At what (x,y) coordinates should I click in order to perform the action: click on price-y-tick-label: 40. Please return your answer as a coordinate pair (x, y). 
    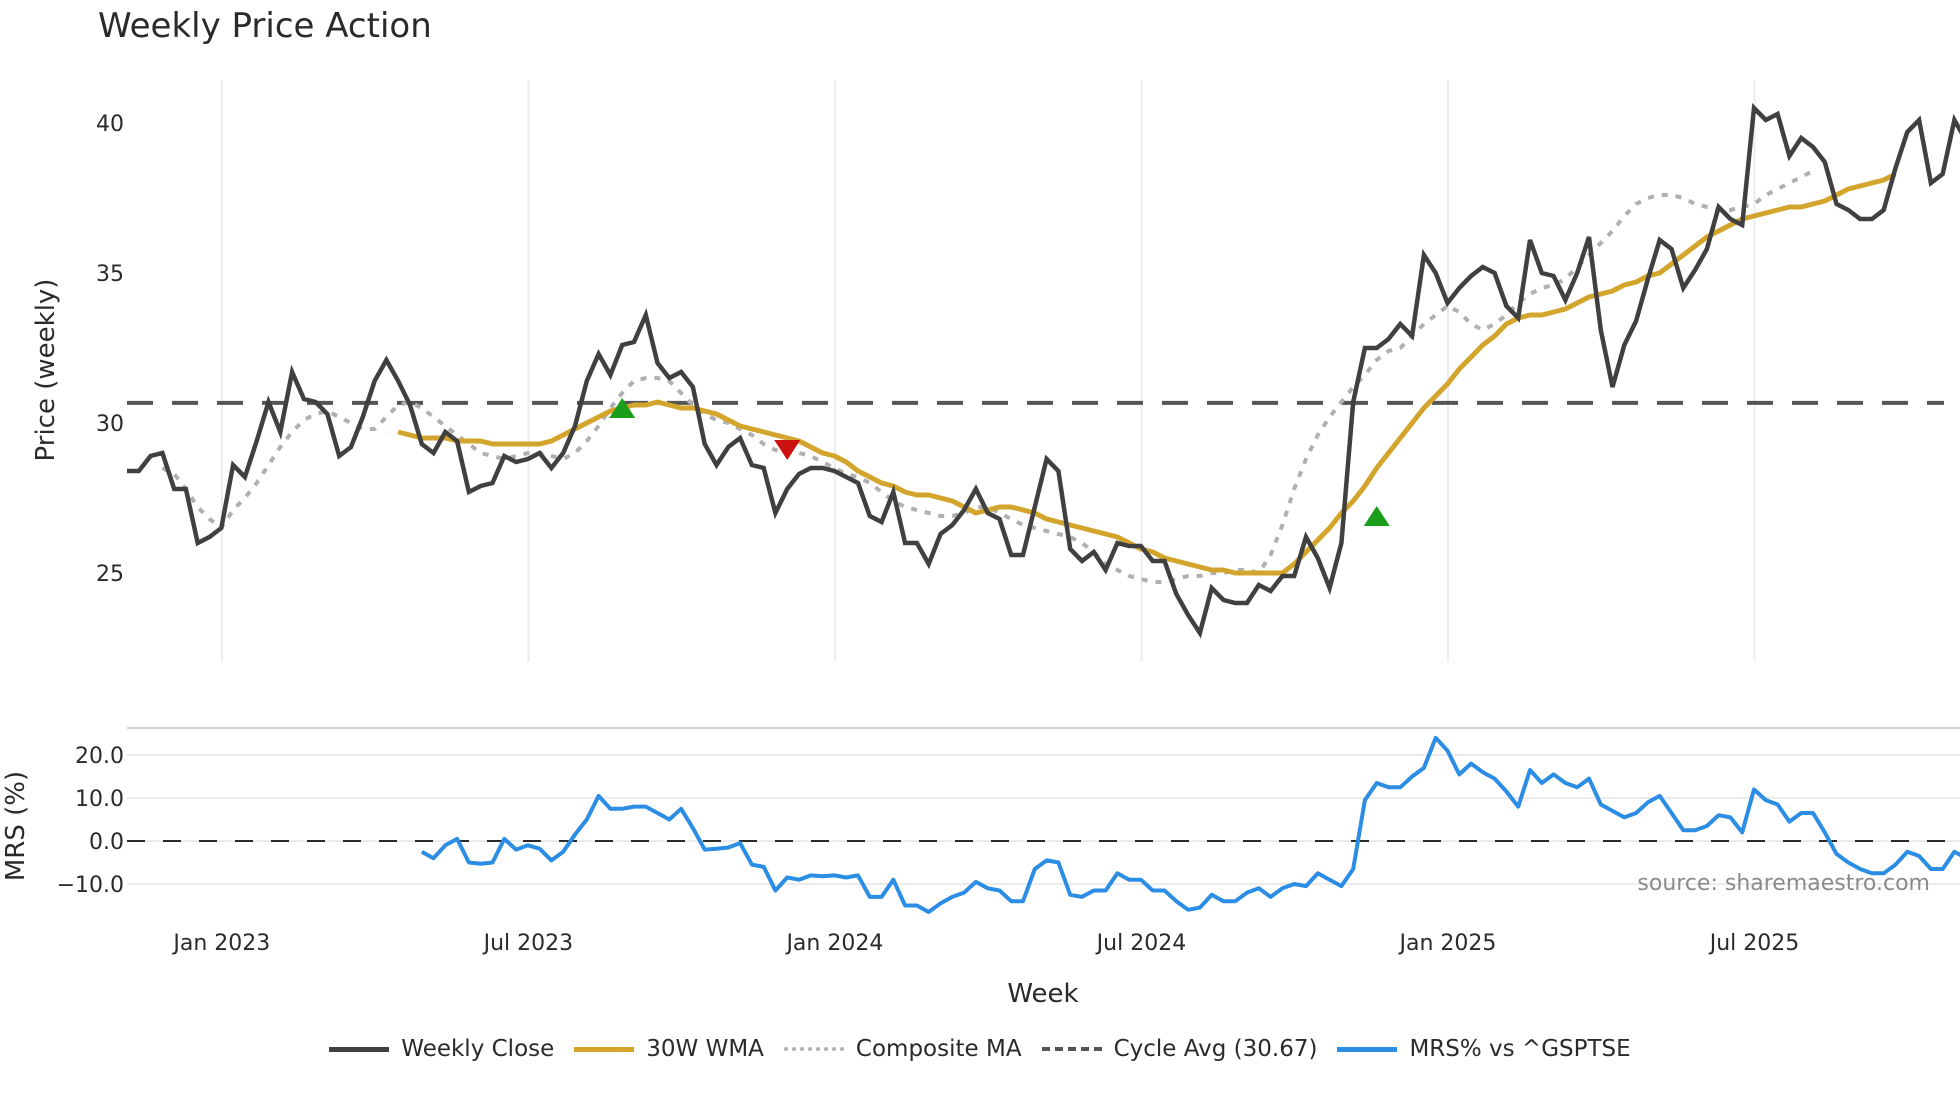
    Looking at the image, I should click on (110, 124).